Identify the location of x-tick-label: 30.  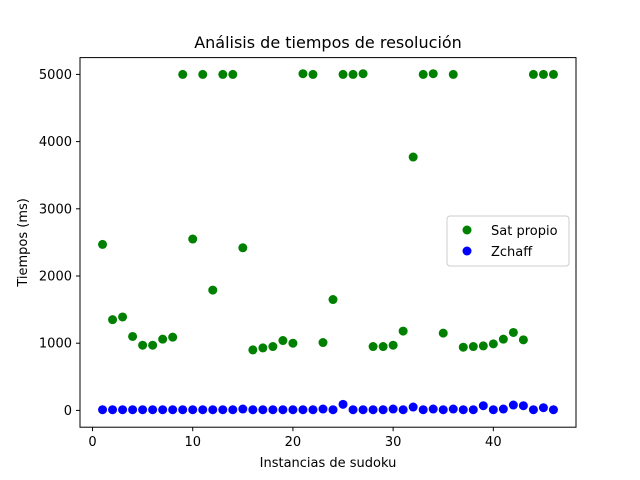
(393, 442).